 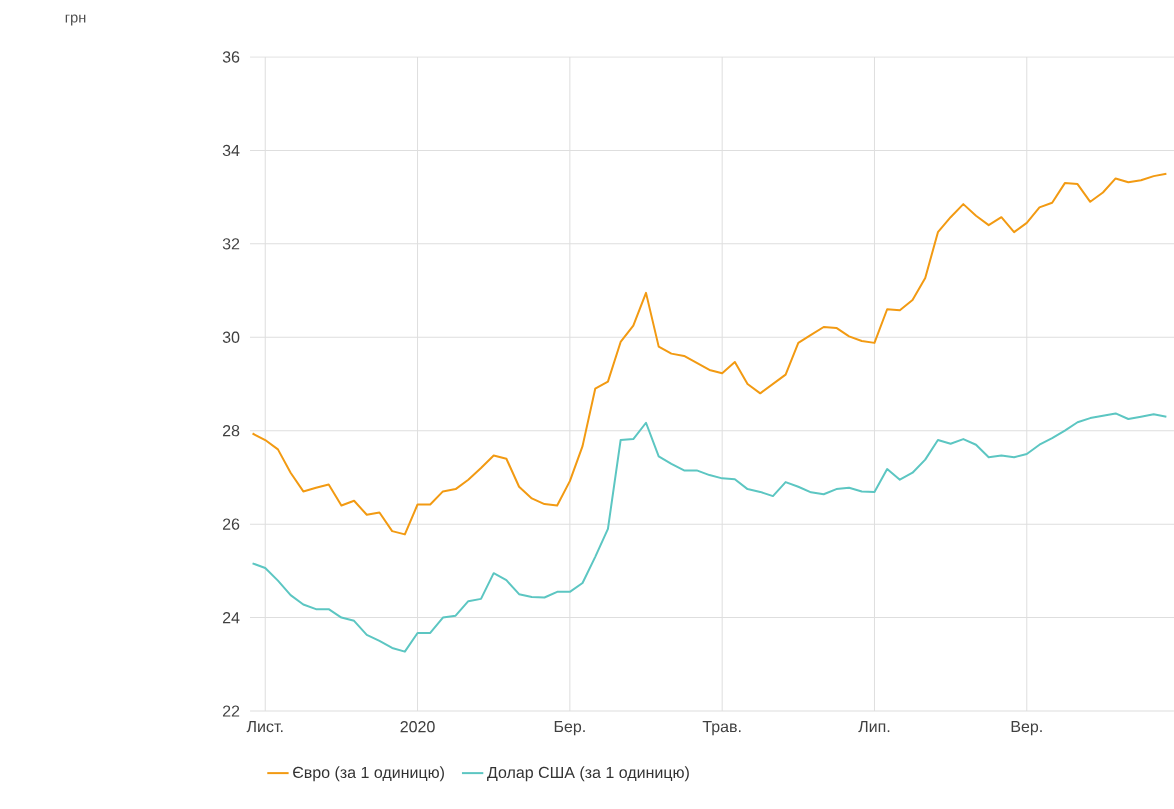 What do you see at coordinates (231, 617) in the screenshot?
I see `y-tick-label: 24` at bounding box center [231, 617].